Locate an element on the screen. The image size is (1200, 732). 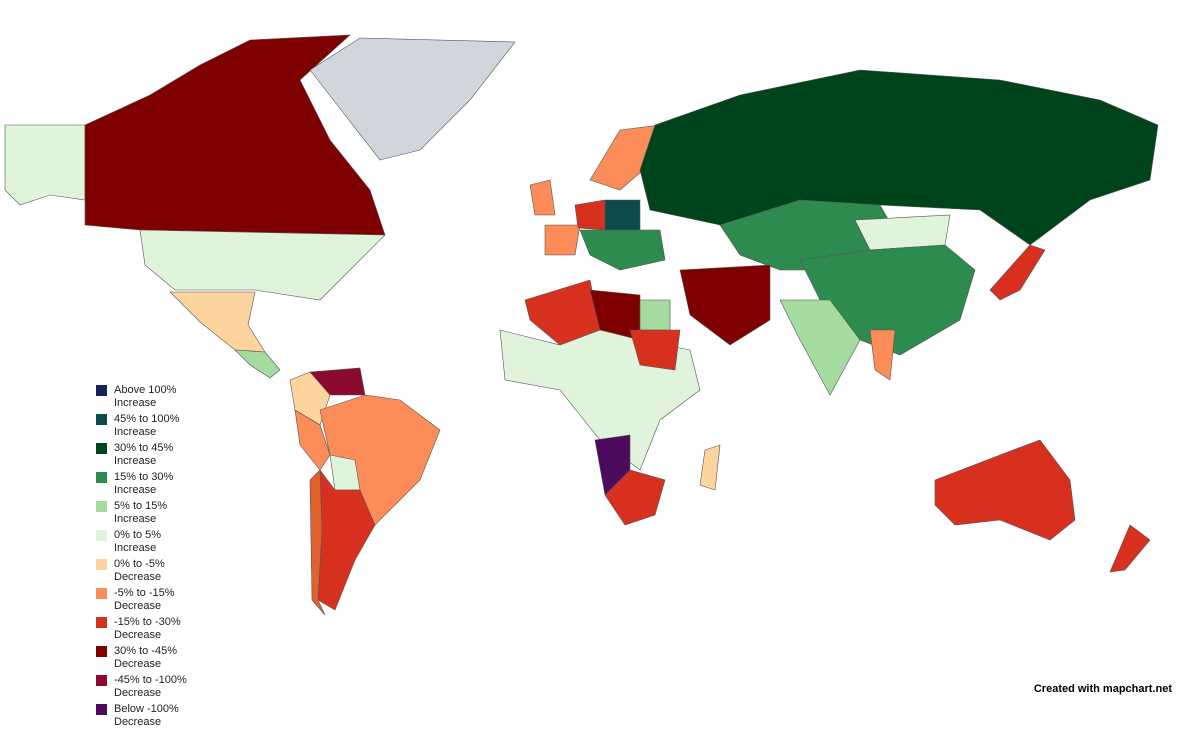
legend-item: -5% to -15% Decrease is located at coordinates (148, 600).